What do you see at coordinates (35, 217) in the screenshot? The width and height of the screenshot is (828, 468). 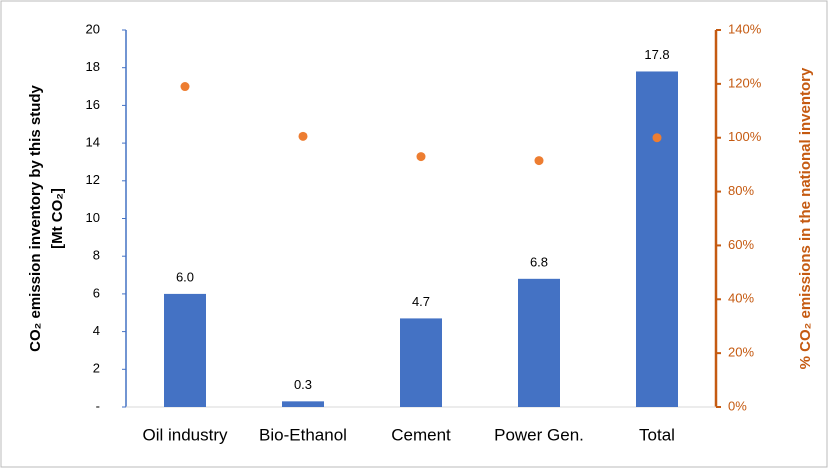 I see `y-axis-title-line: CO₂ emission inventory by this study` at bounding box center [35, 217].